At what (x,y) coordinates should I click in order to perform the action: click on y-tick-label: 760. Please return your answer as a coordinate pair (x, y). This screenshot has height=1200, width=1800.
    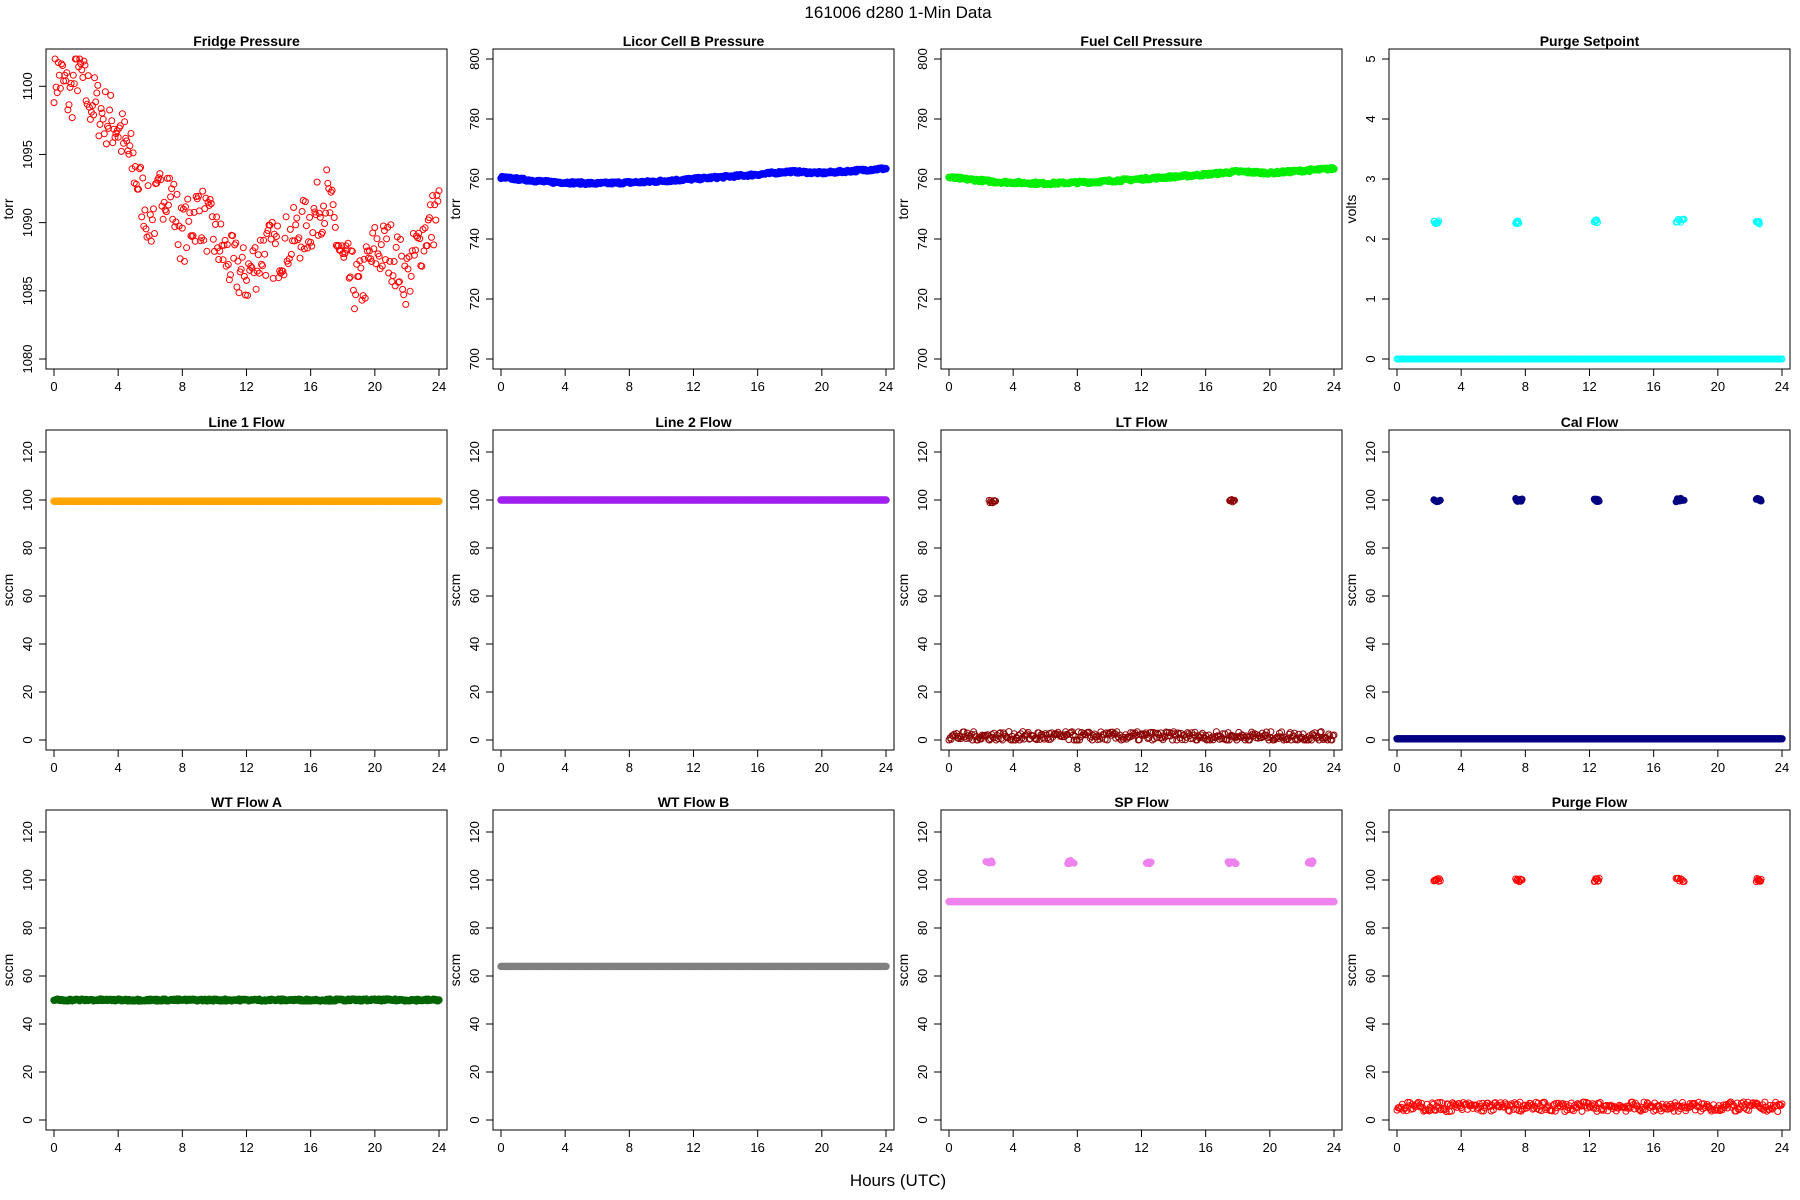
    Looking at the image, I should click on (922, 179).